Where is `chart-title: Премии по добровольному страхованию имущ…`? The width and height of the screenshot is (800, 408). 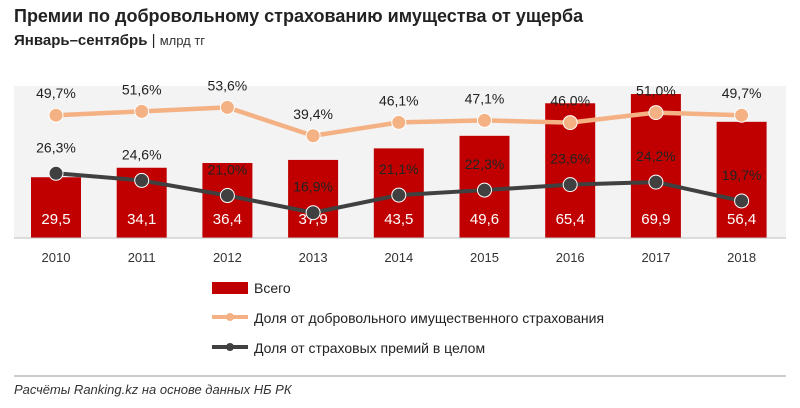 chart-title: Премии по добровольному страхованию имущ… is located at coordinates (299, 16).